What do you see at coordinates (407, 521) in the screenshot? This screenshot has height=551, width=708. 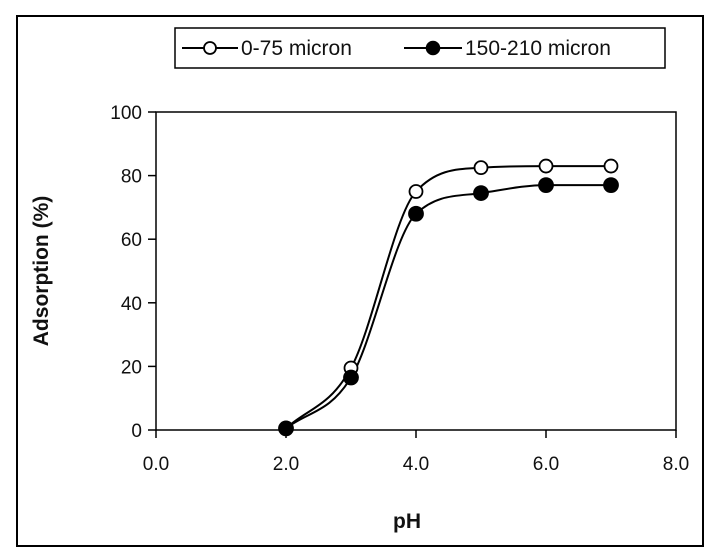 I see `x-axis-title: pH` at bounding box center [407, 521].